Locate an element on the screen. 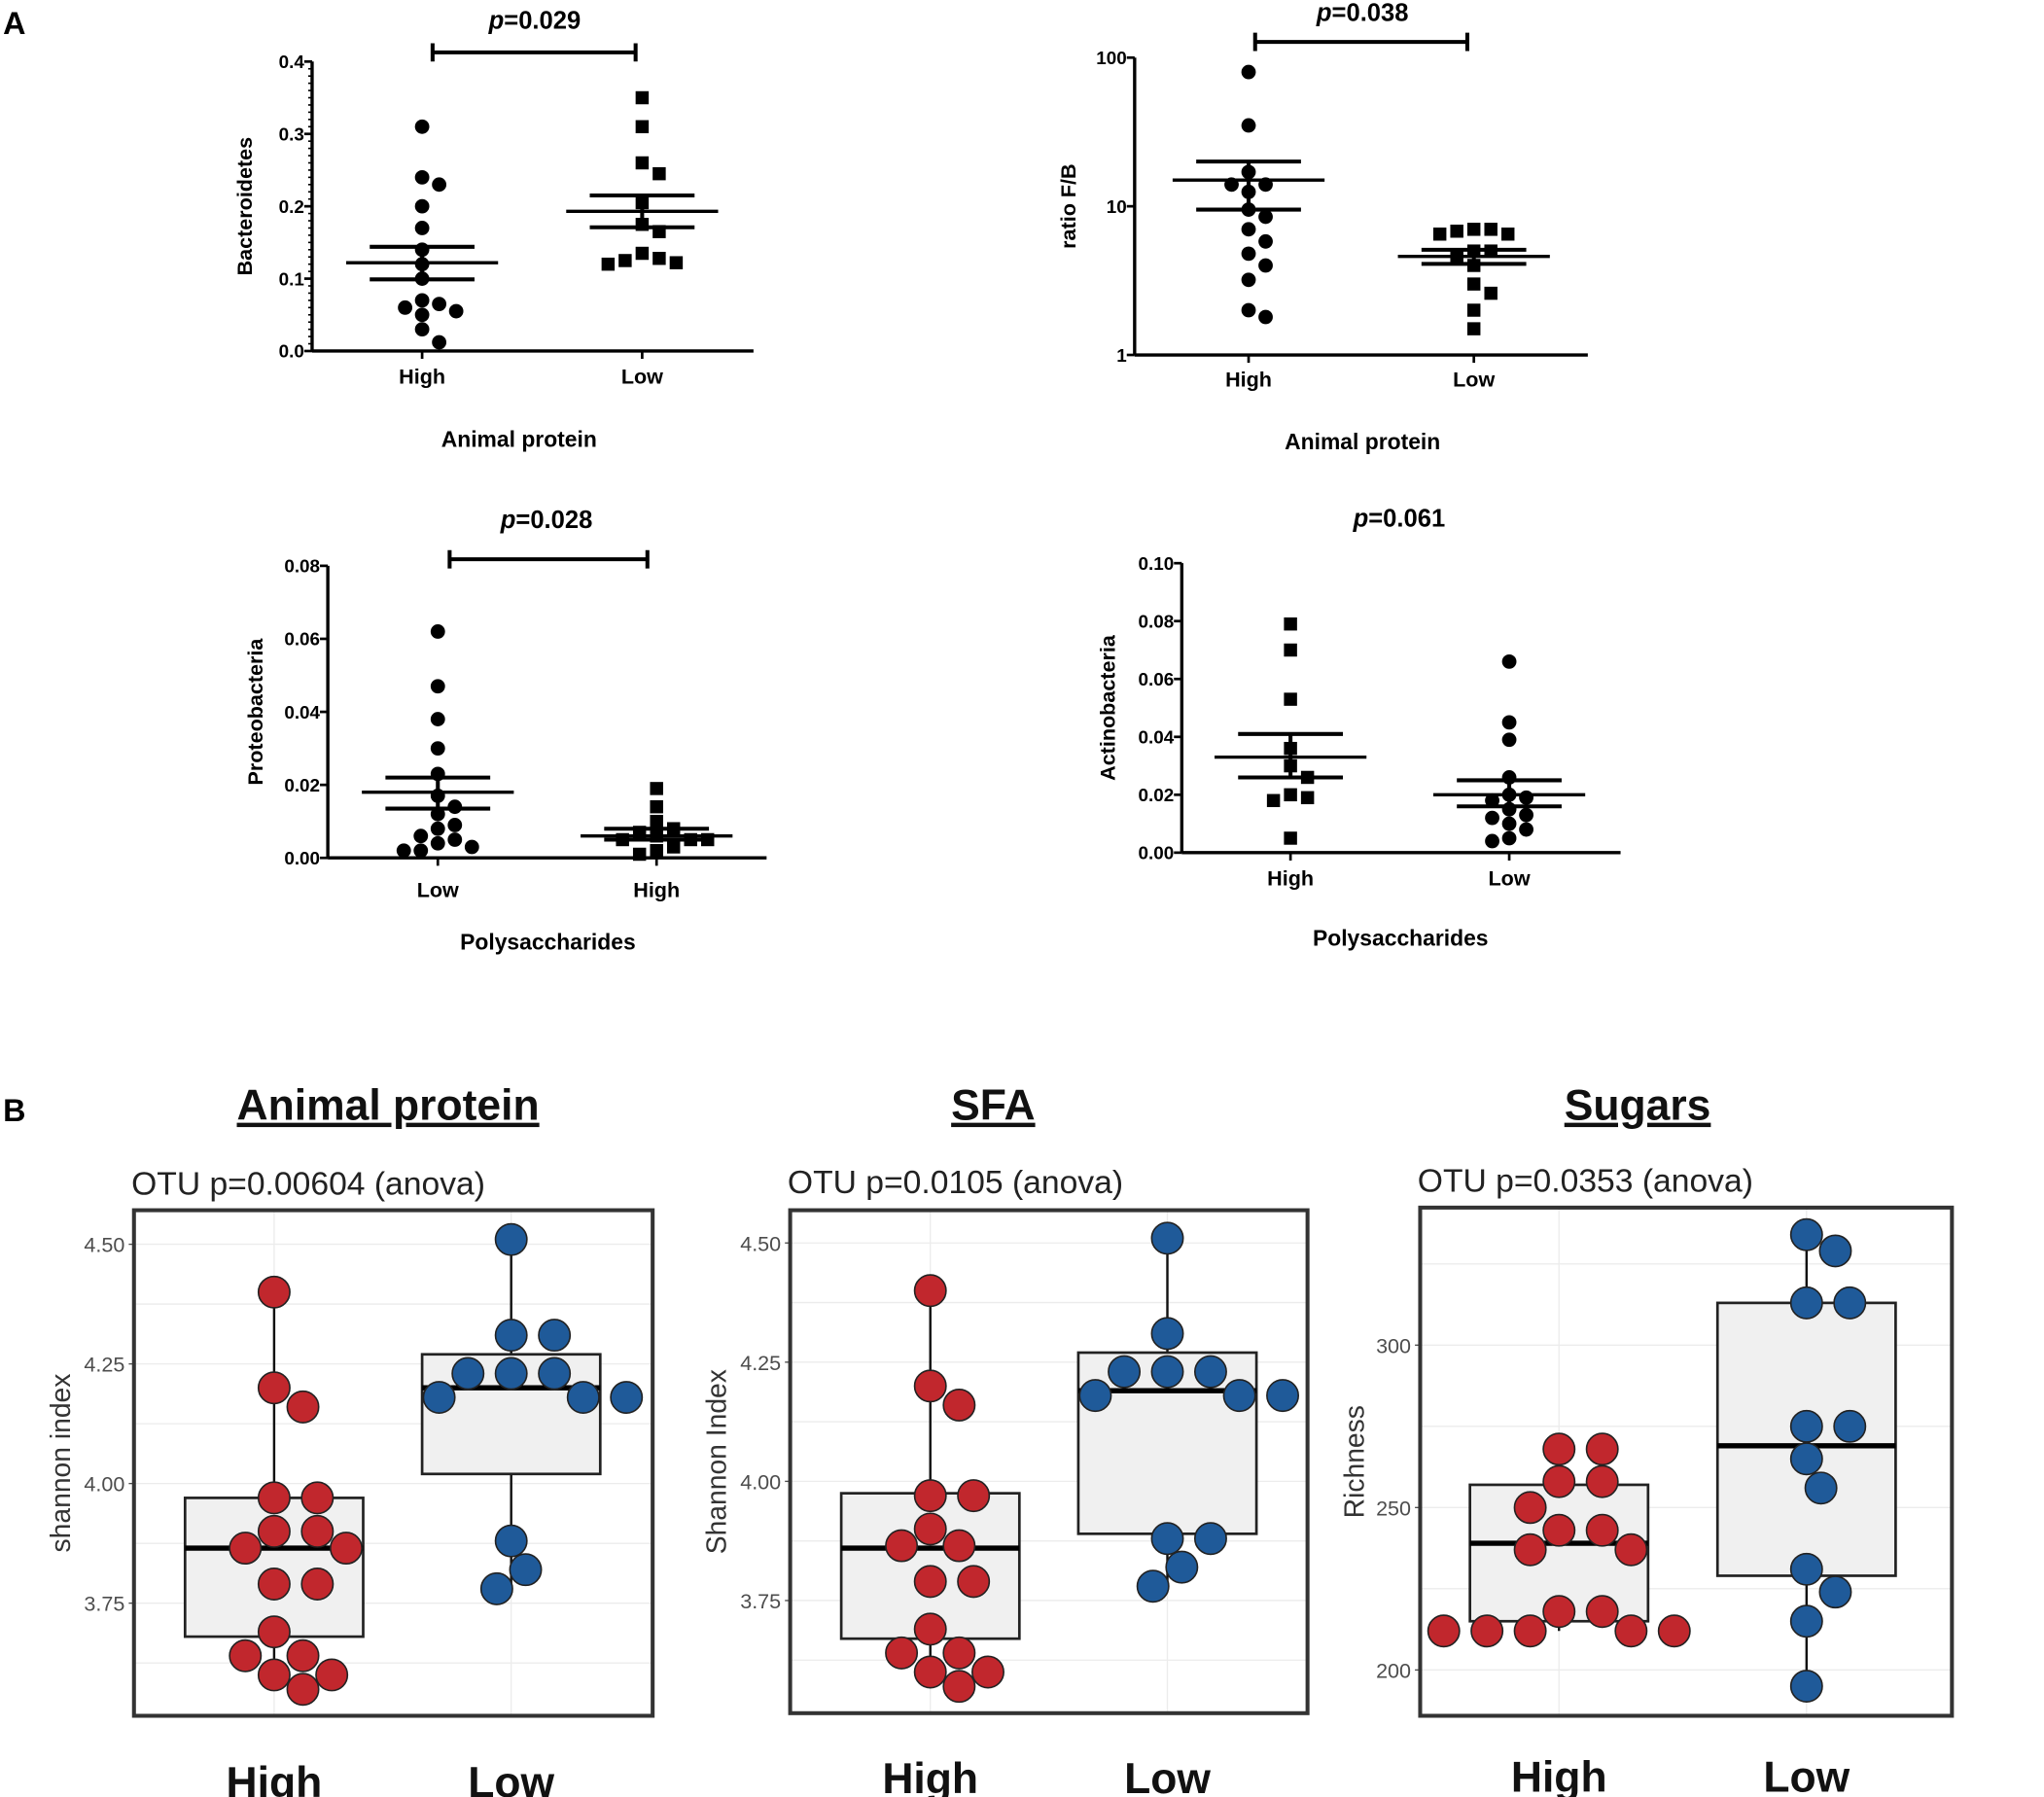  chart-title: Sugars is located at coordinates (1638, 1106).